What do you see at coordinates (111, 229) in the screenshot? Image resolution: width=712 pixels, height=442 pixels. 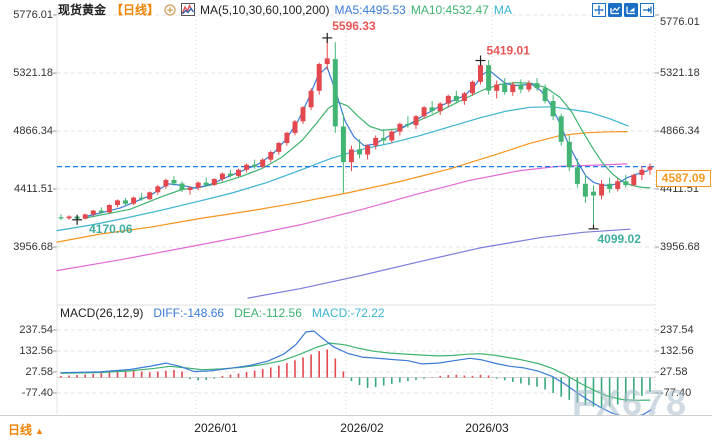 I see `price-annotation: 4170.06` at bounding box center [111, 229].